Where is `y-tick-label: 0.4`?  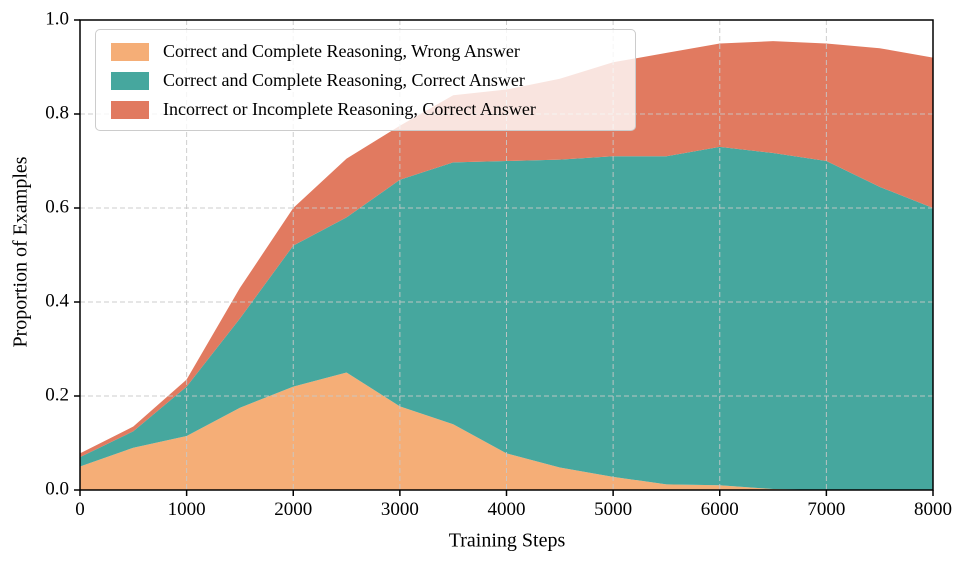 y-tick-label: 0.4 is located at coordinates (57, 300).